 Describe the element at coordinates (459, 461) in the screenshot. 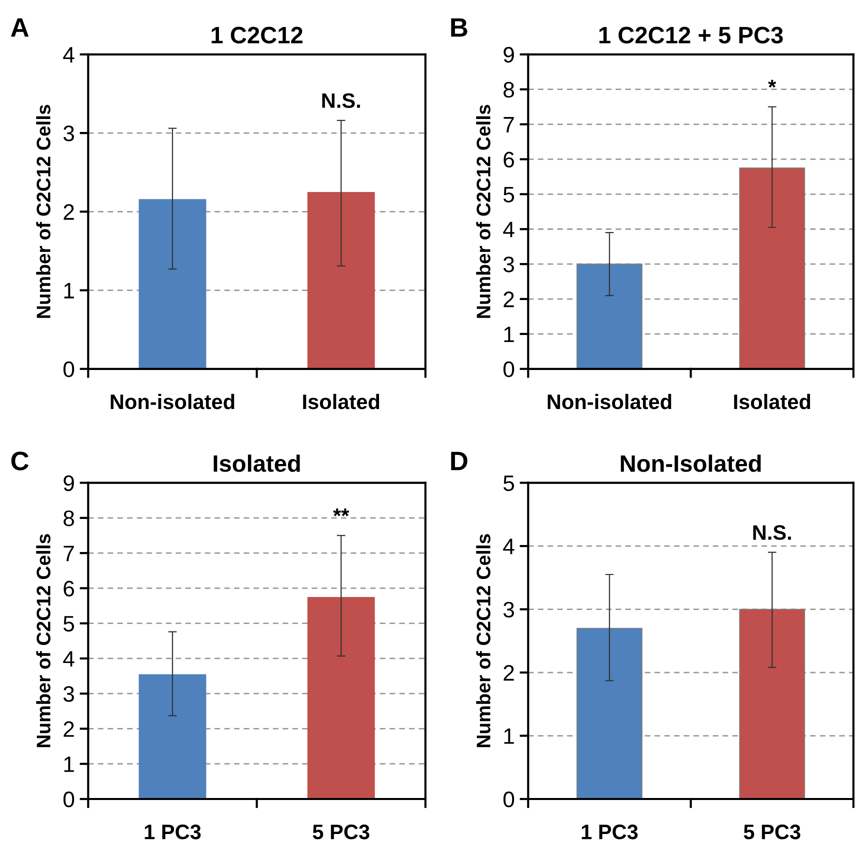

I see `text: D` at that location.